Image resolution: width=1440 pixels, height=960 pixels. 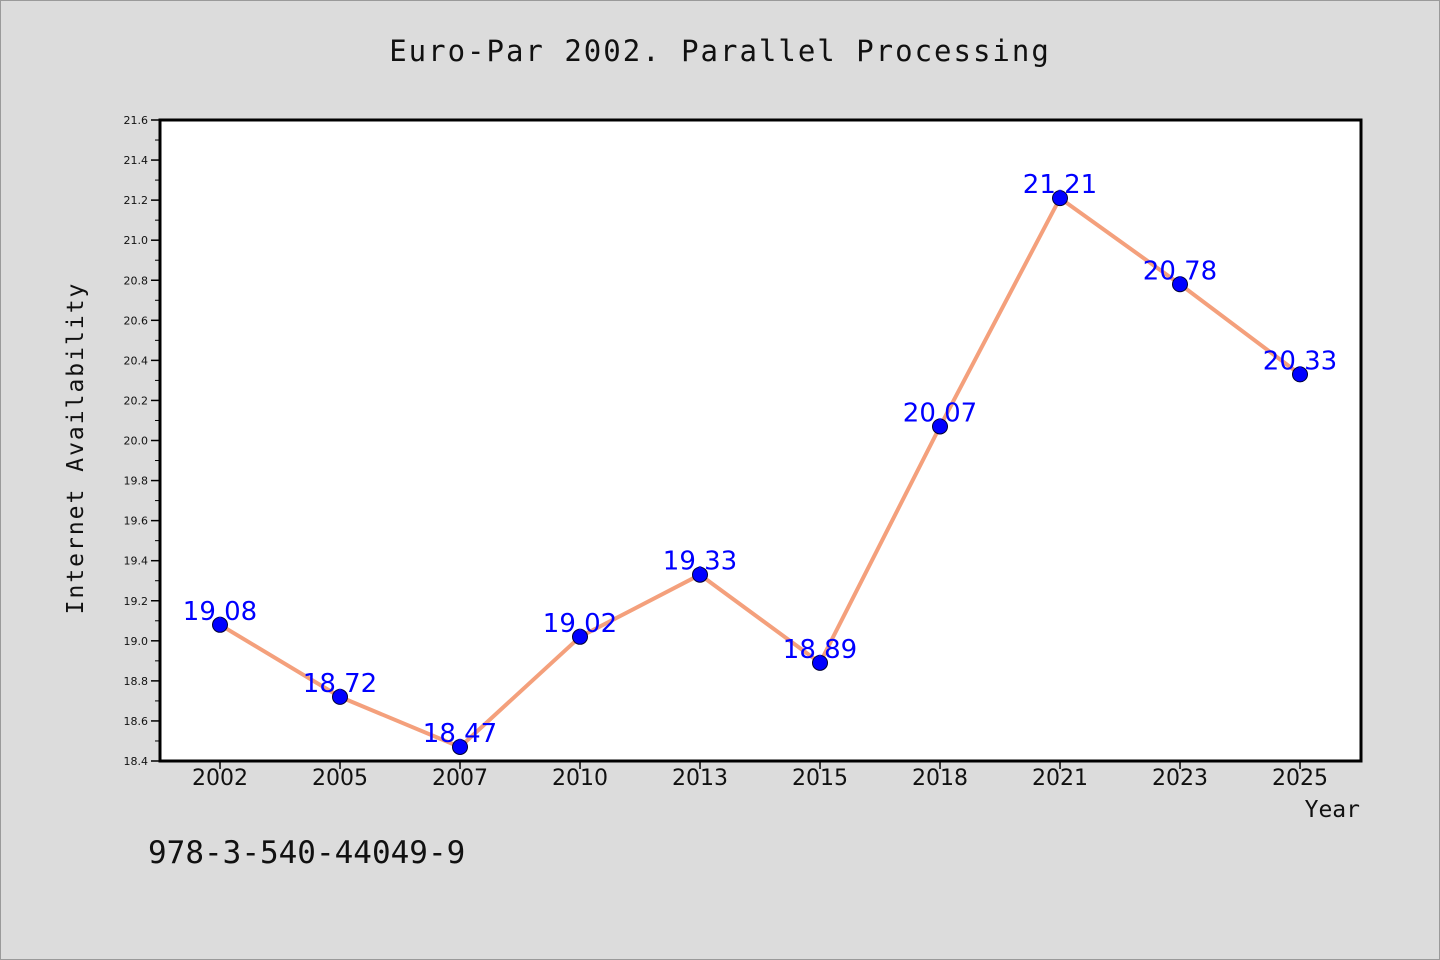 What do you see at coordinates (136, 280) in the screenshot?
I see `y-tick-label: 20.8` at bounding box center [136, 280].